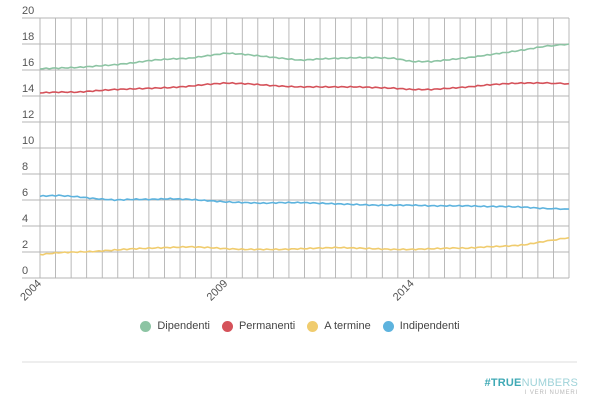  I want to click on y-tick-label: 14, so click(28, 89).